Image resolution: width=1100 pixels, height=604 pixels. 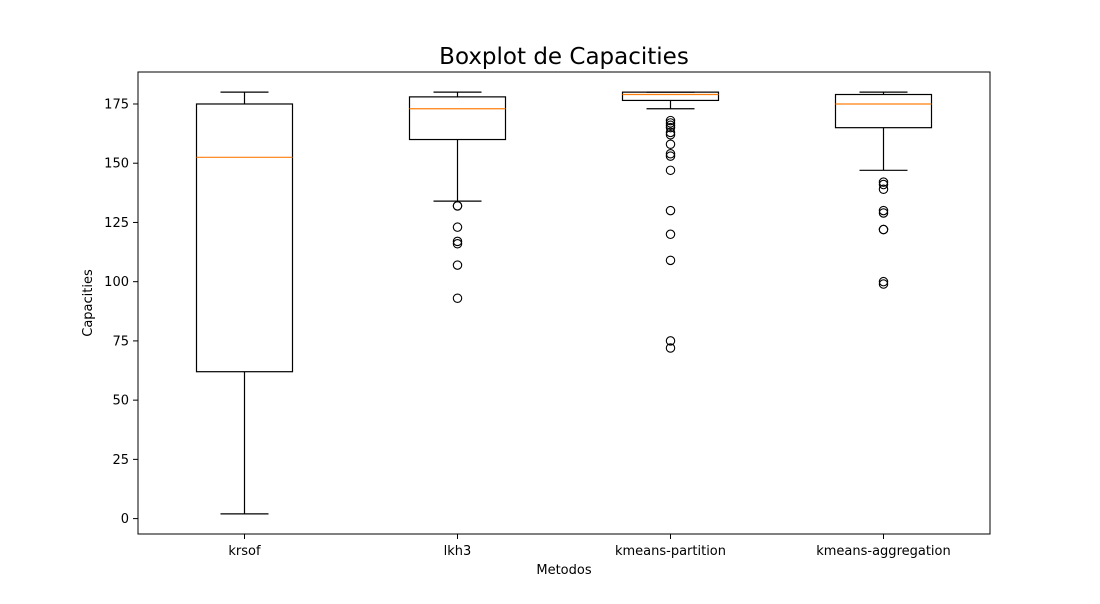 I want to click on y-axis-label: Capacities, so click(x=88, y=303).